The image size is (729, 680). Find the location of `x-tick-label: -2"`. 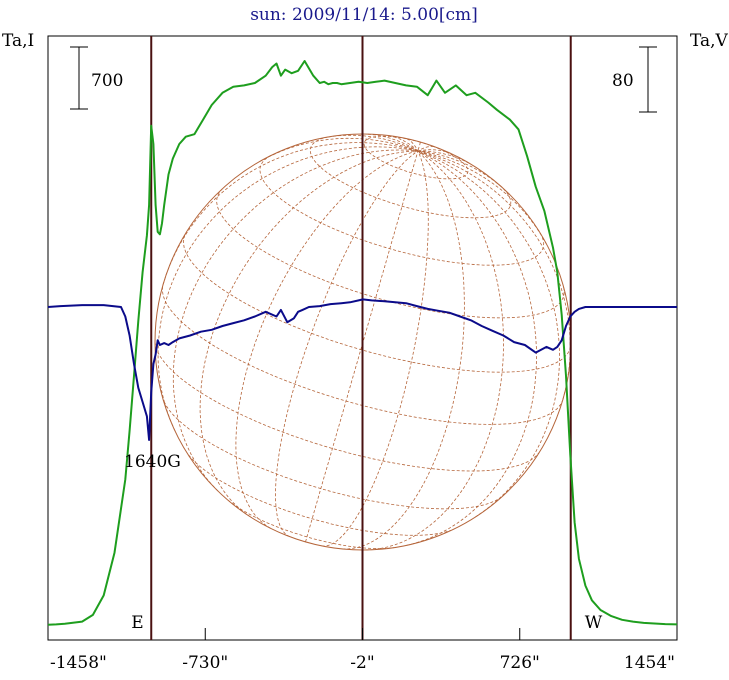

x-tick-label: -2" is located at coordinates (362, 663).